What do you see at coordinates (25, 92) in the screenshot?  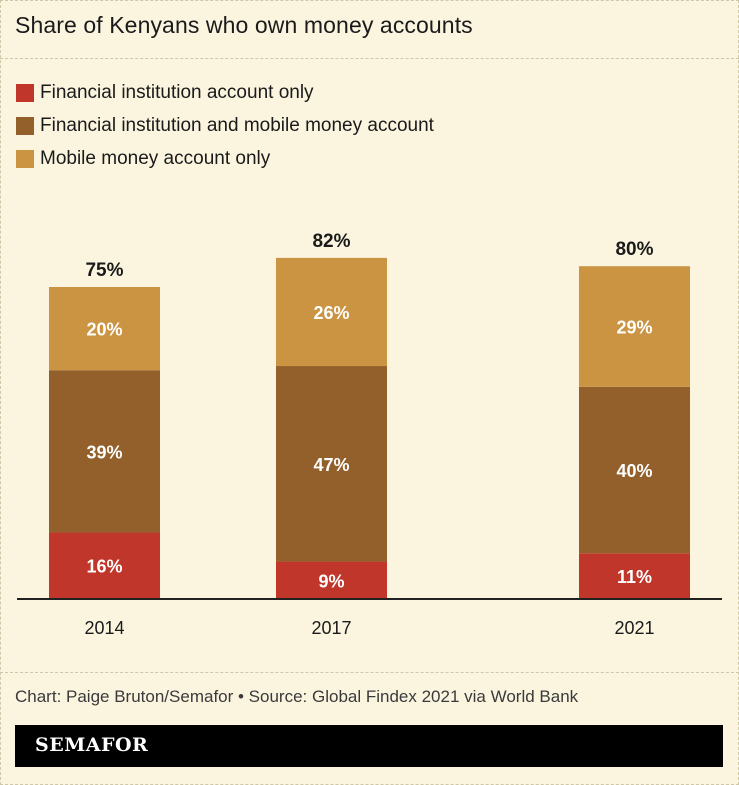 I see `legend-swatch-fi-only` at bounding box center [25, 92].